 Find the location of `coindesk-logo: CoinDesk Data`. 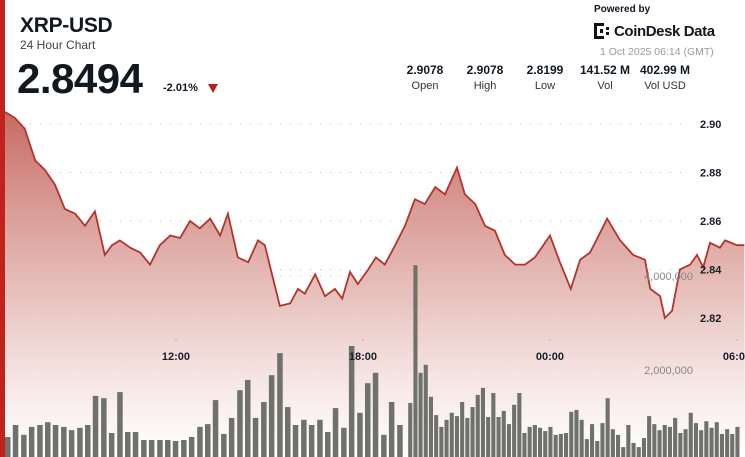

coindesk-logo: CoinDesk Data is located at coordinates (654, 31).